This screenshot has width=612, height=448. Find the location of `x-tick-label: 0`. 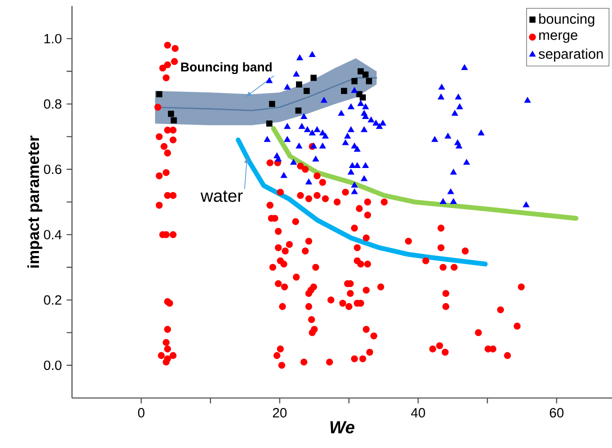

x-tick-label: 0 is located at coordinates (141, 413).